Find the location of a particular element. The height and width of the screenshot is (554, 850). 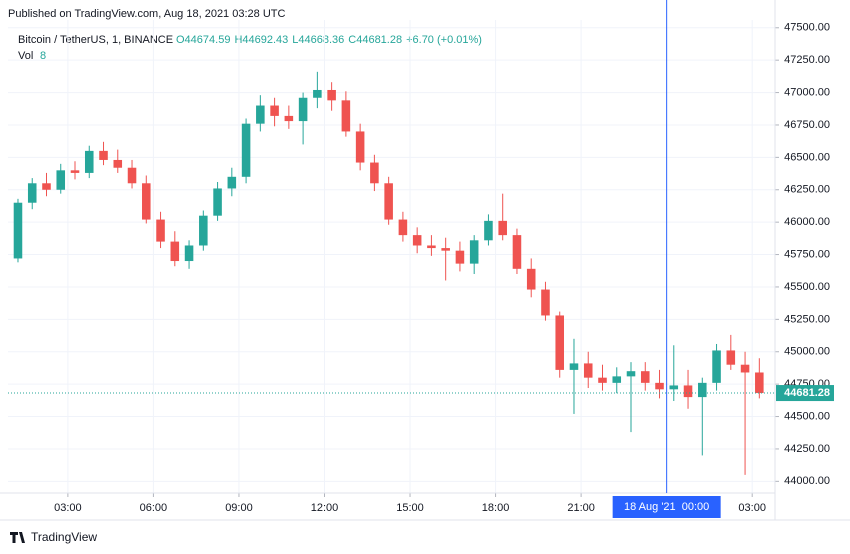

y-tick-label: 46750.00 is located at coordinates (807, 125).